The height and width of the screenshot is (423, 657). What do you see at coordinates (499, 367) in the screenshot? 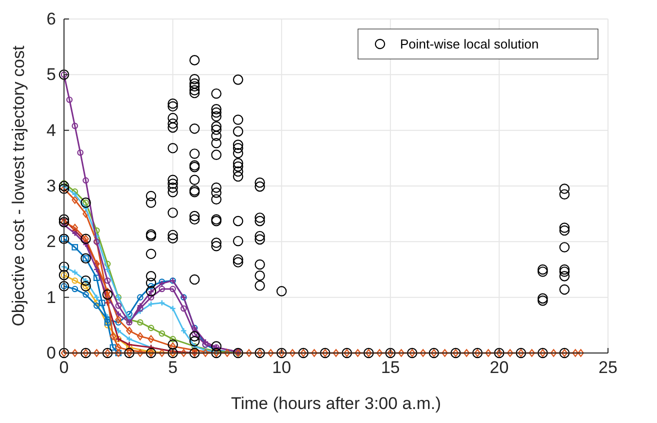
I see `x-tick-label: 20` at bounding box center [499, 367].